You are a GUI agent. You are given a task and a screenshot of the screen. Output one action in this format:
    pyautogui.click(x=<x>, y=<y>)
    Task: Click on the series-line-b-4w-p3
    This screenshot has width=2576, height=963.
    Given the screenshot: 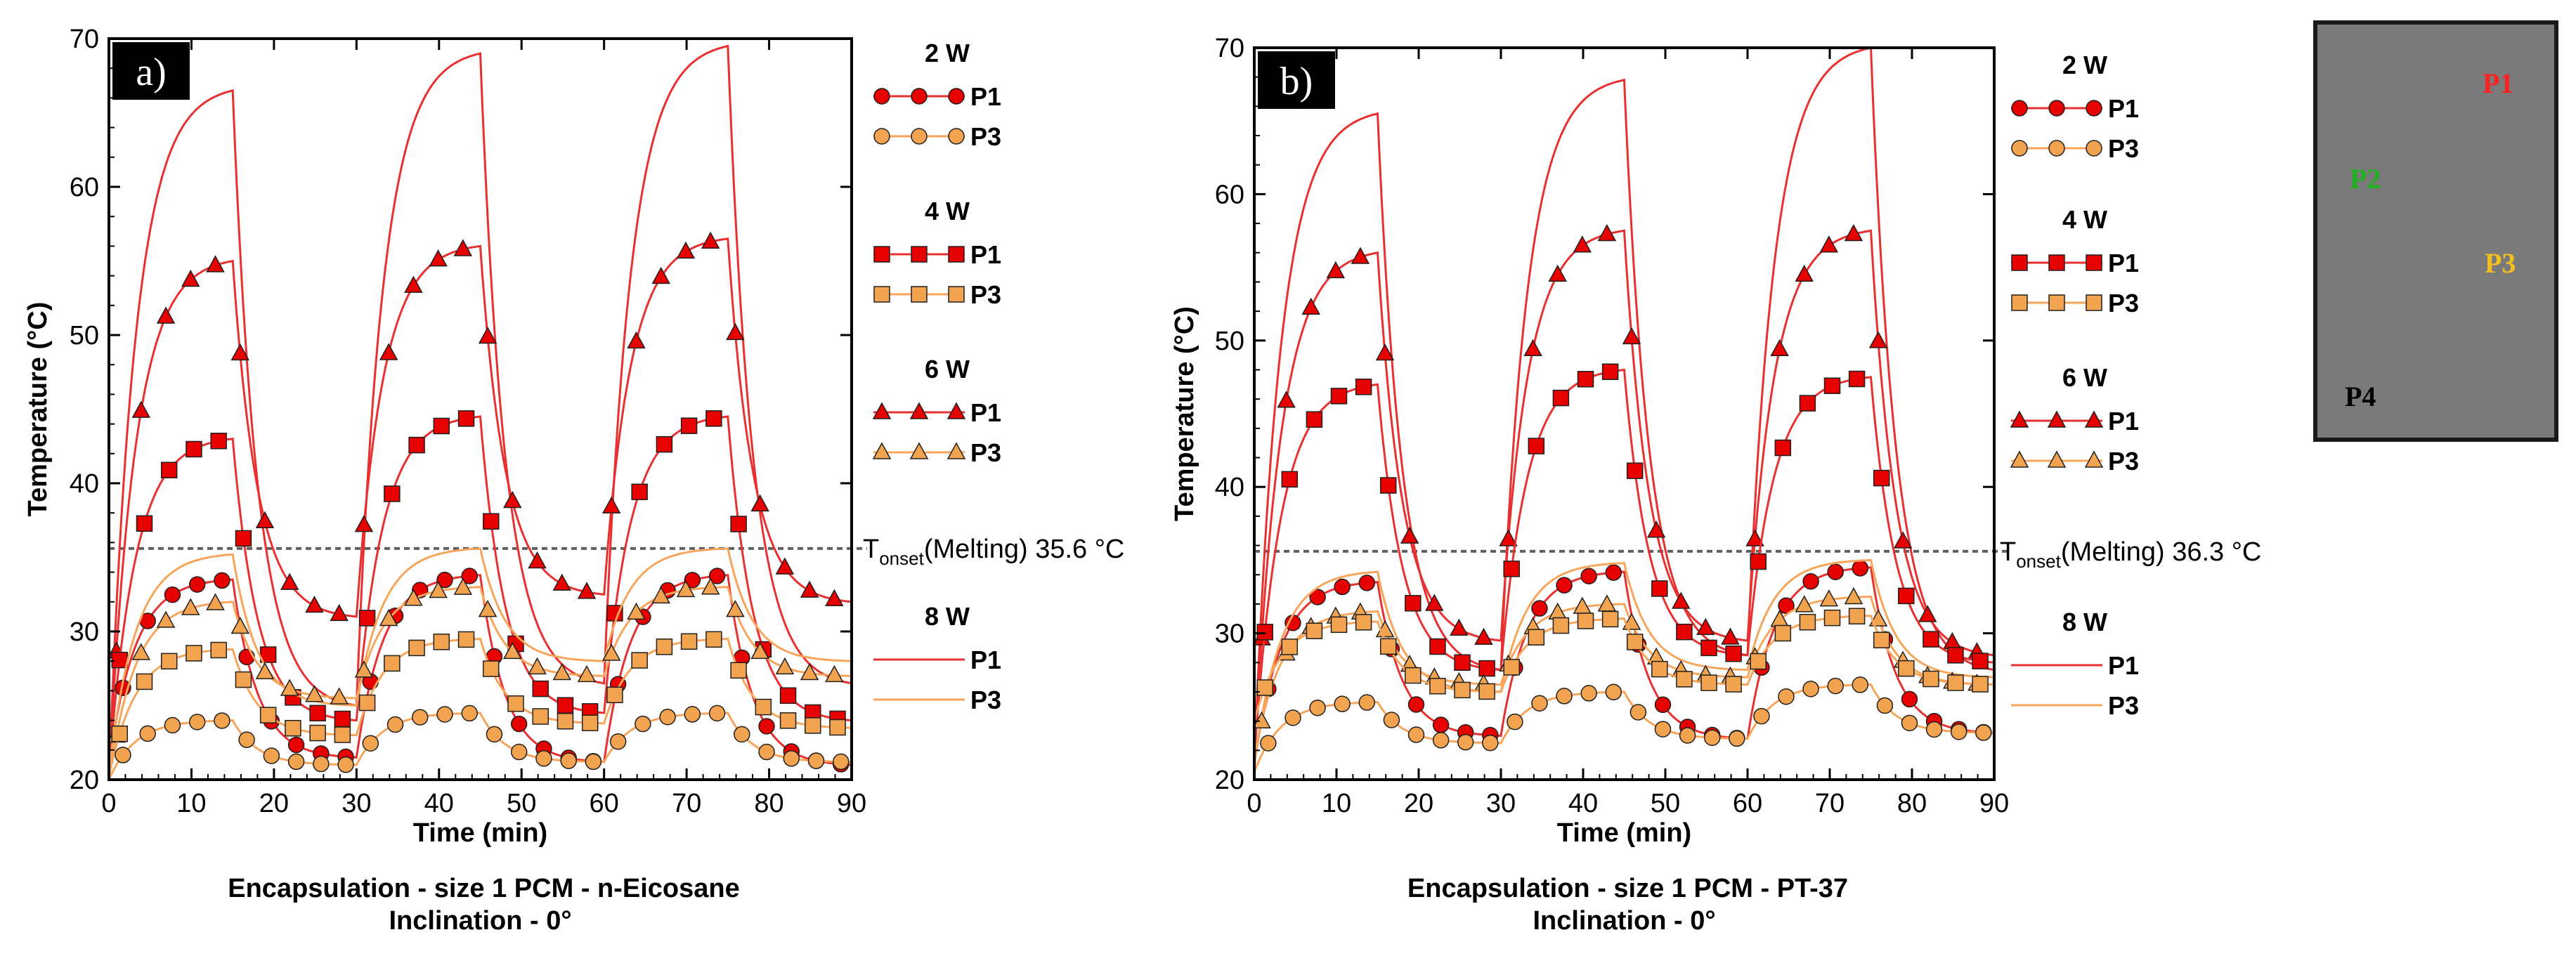 What is the action you would take?
    pyautogui.click(x=1623, y=668)
    